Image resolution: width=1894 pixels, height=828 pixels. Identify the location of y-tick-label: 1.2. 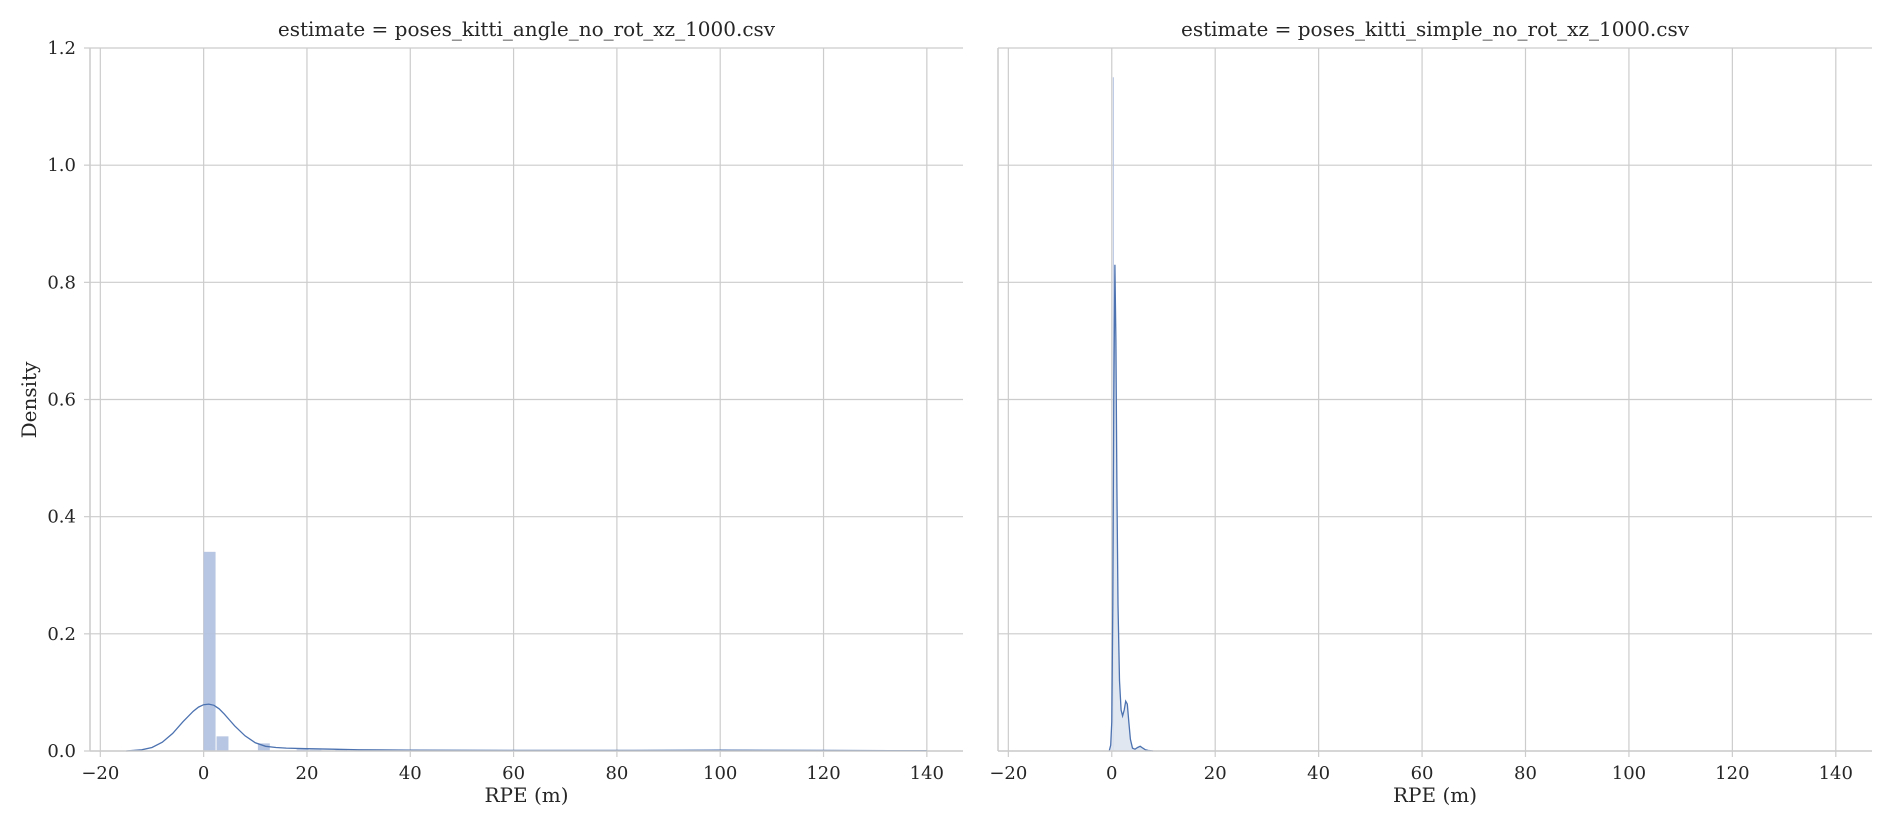
(61, 48).